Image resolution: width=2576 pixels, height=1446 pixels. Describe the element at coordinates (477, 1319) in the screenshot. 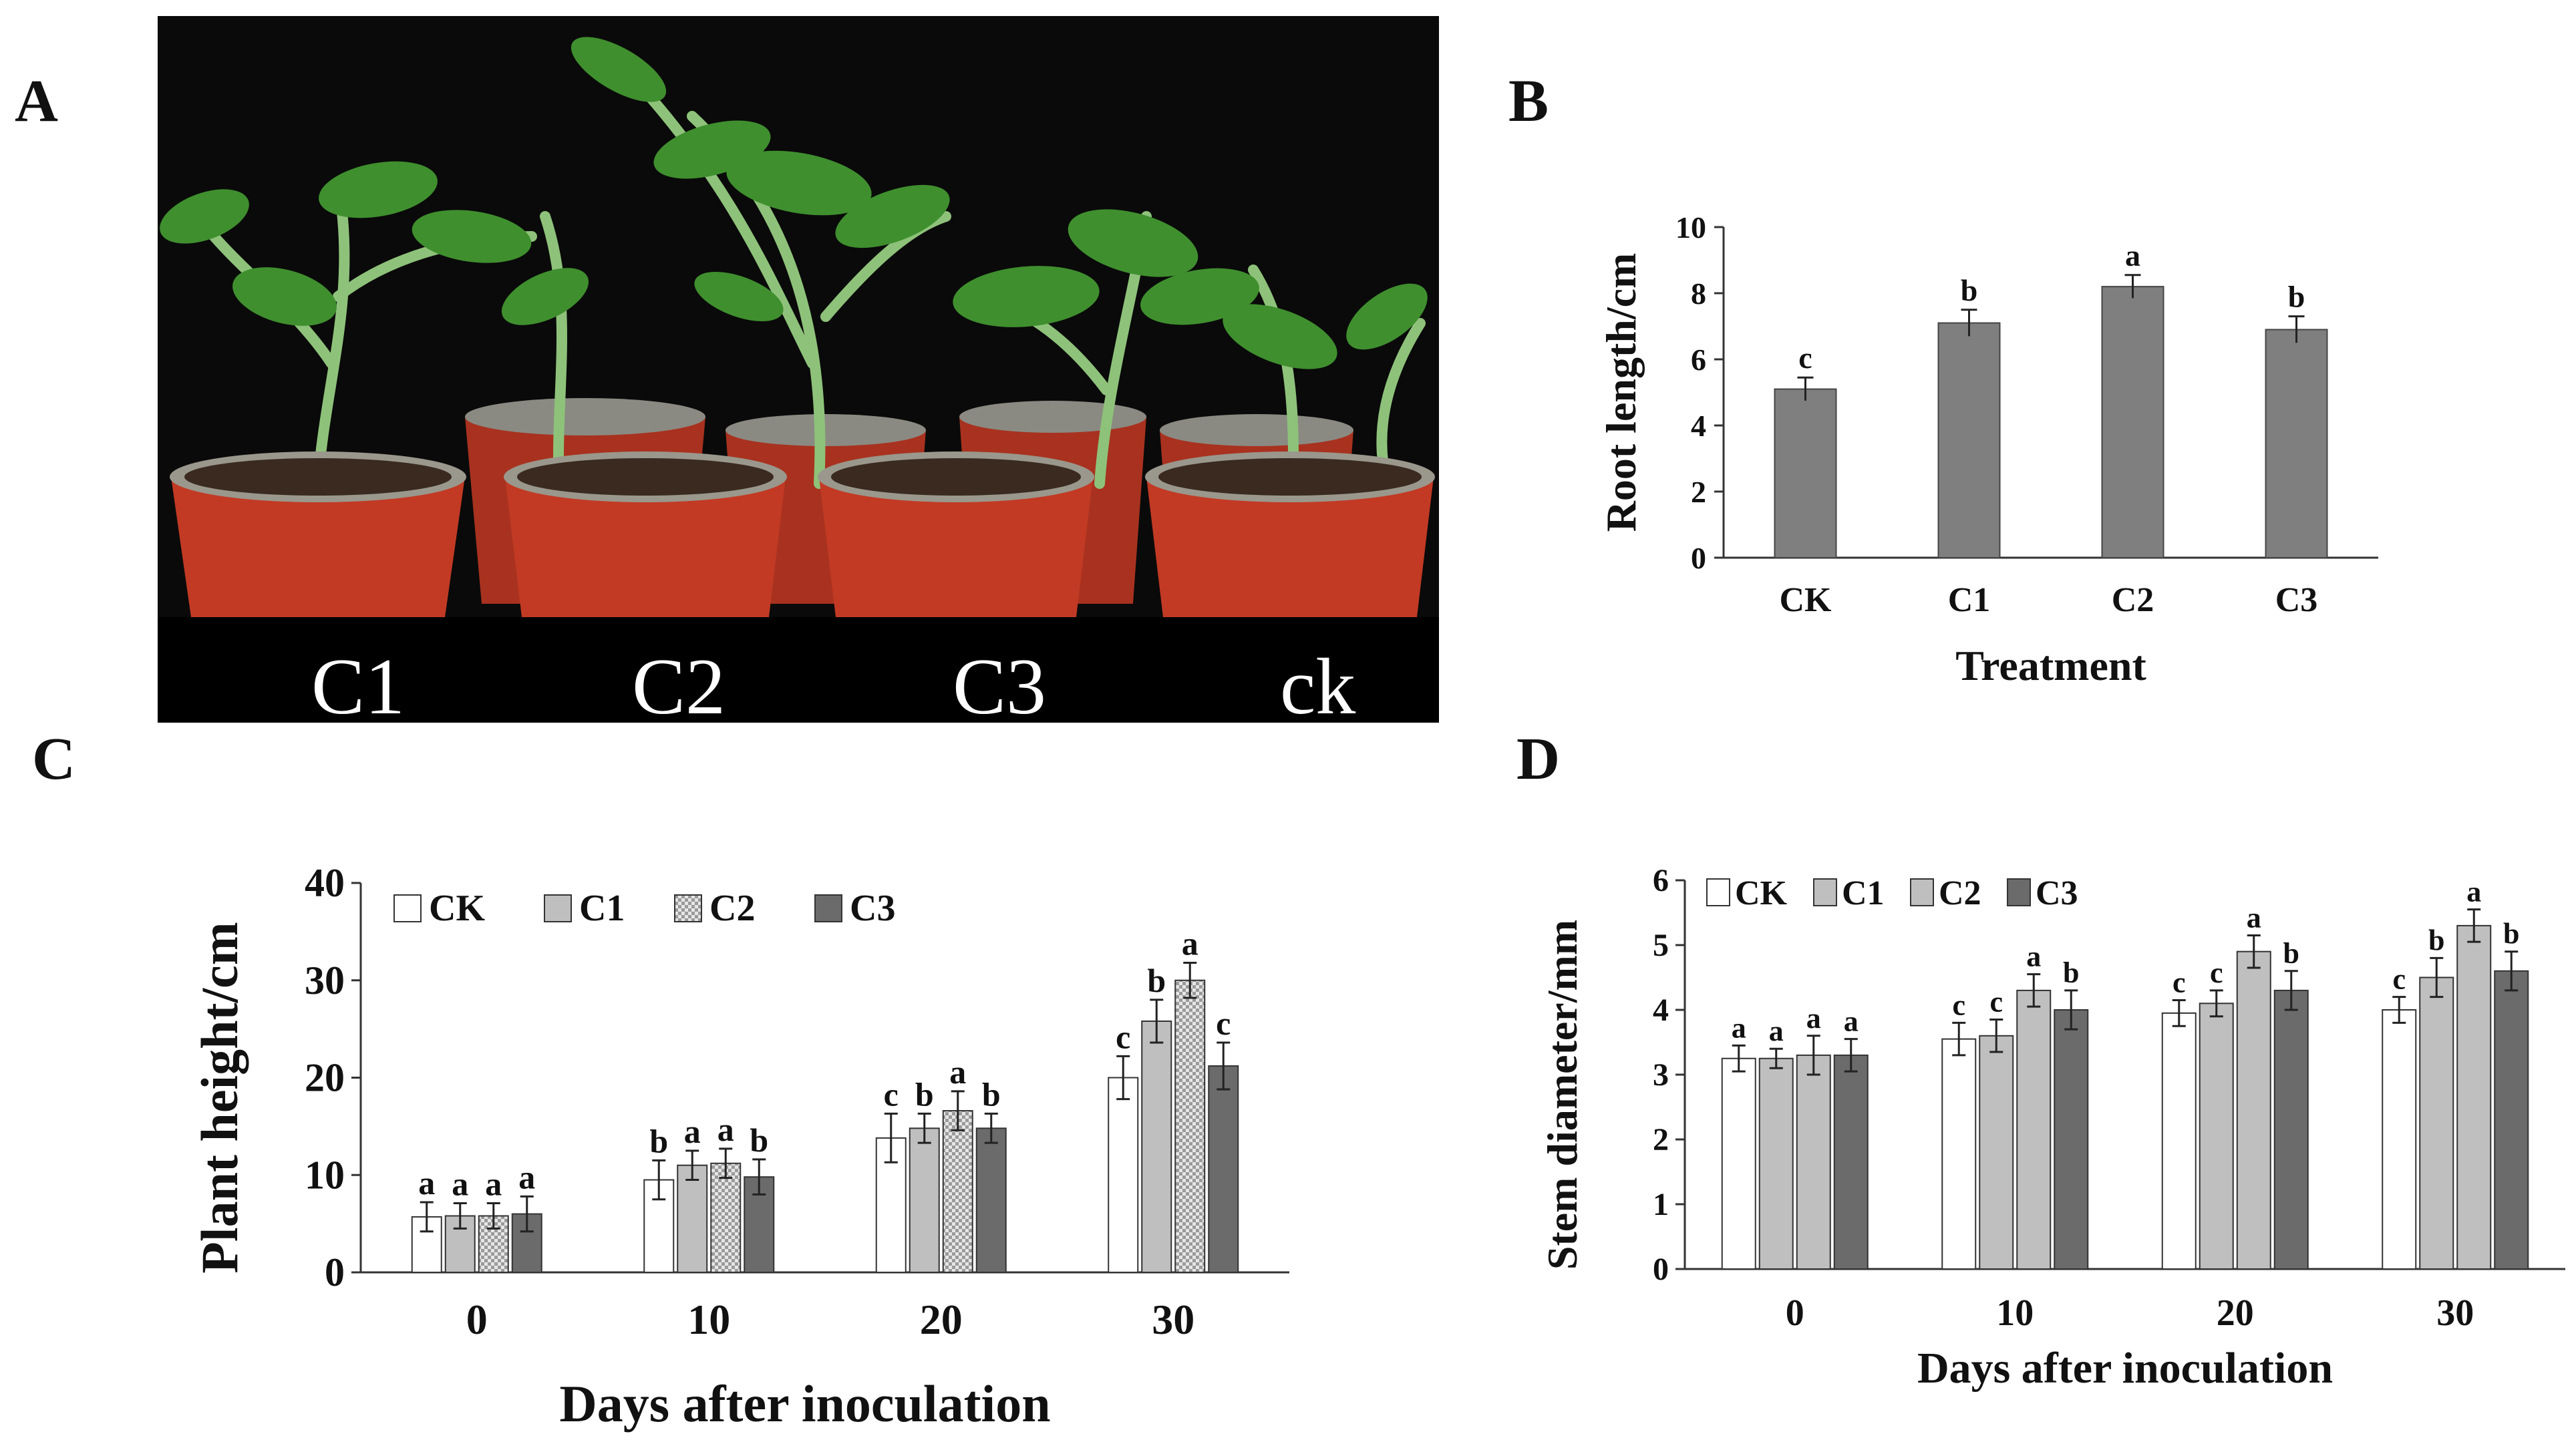

I see `c-x-tick-label: 0` at that location.